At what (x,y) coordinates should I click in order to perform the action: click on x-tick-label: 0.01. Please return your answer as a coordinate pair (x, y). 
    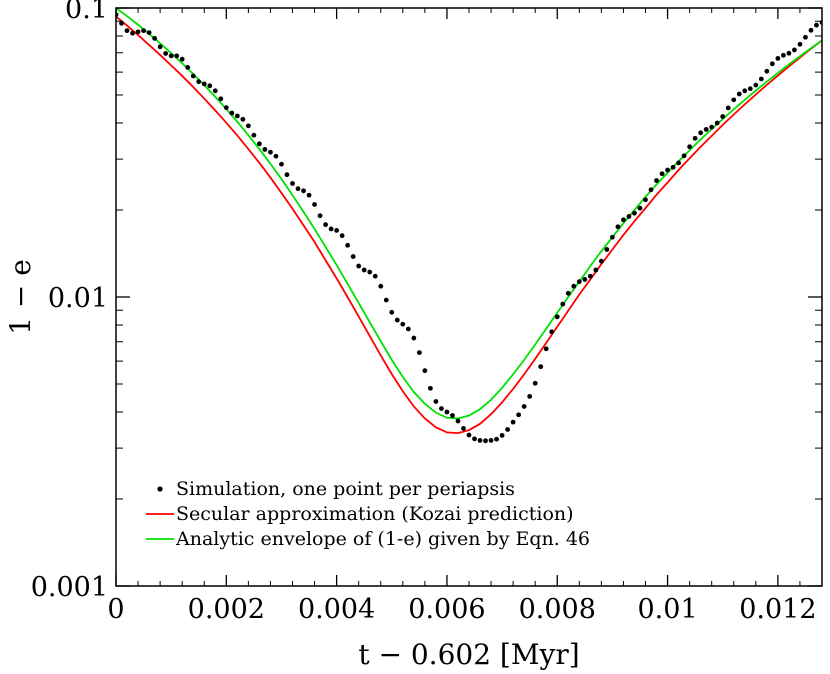
    Looking at the image, I should click on (668, 609).